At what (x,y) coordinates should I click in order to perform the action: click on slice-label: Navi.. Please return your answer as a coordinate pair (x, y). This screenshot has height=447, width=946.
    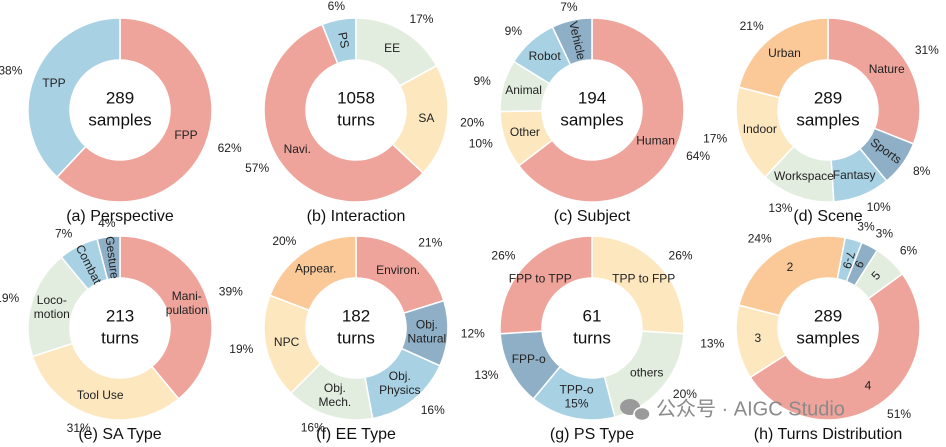
    Looking at the image, I should click on (297, 149).